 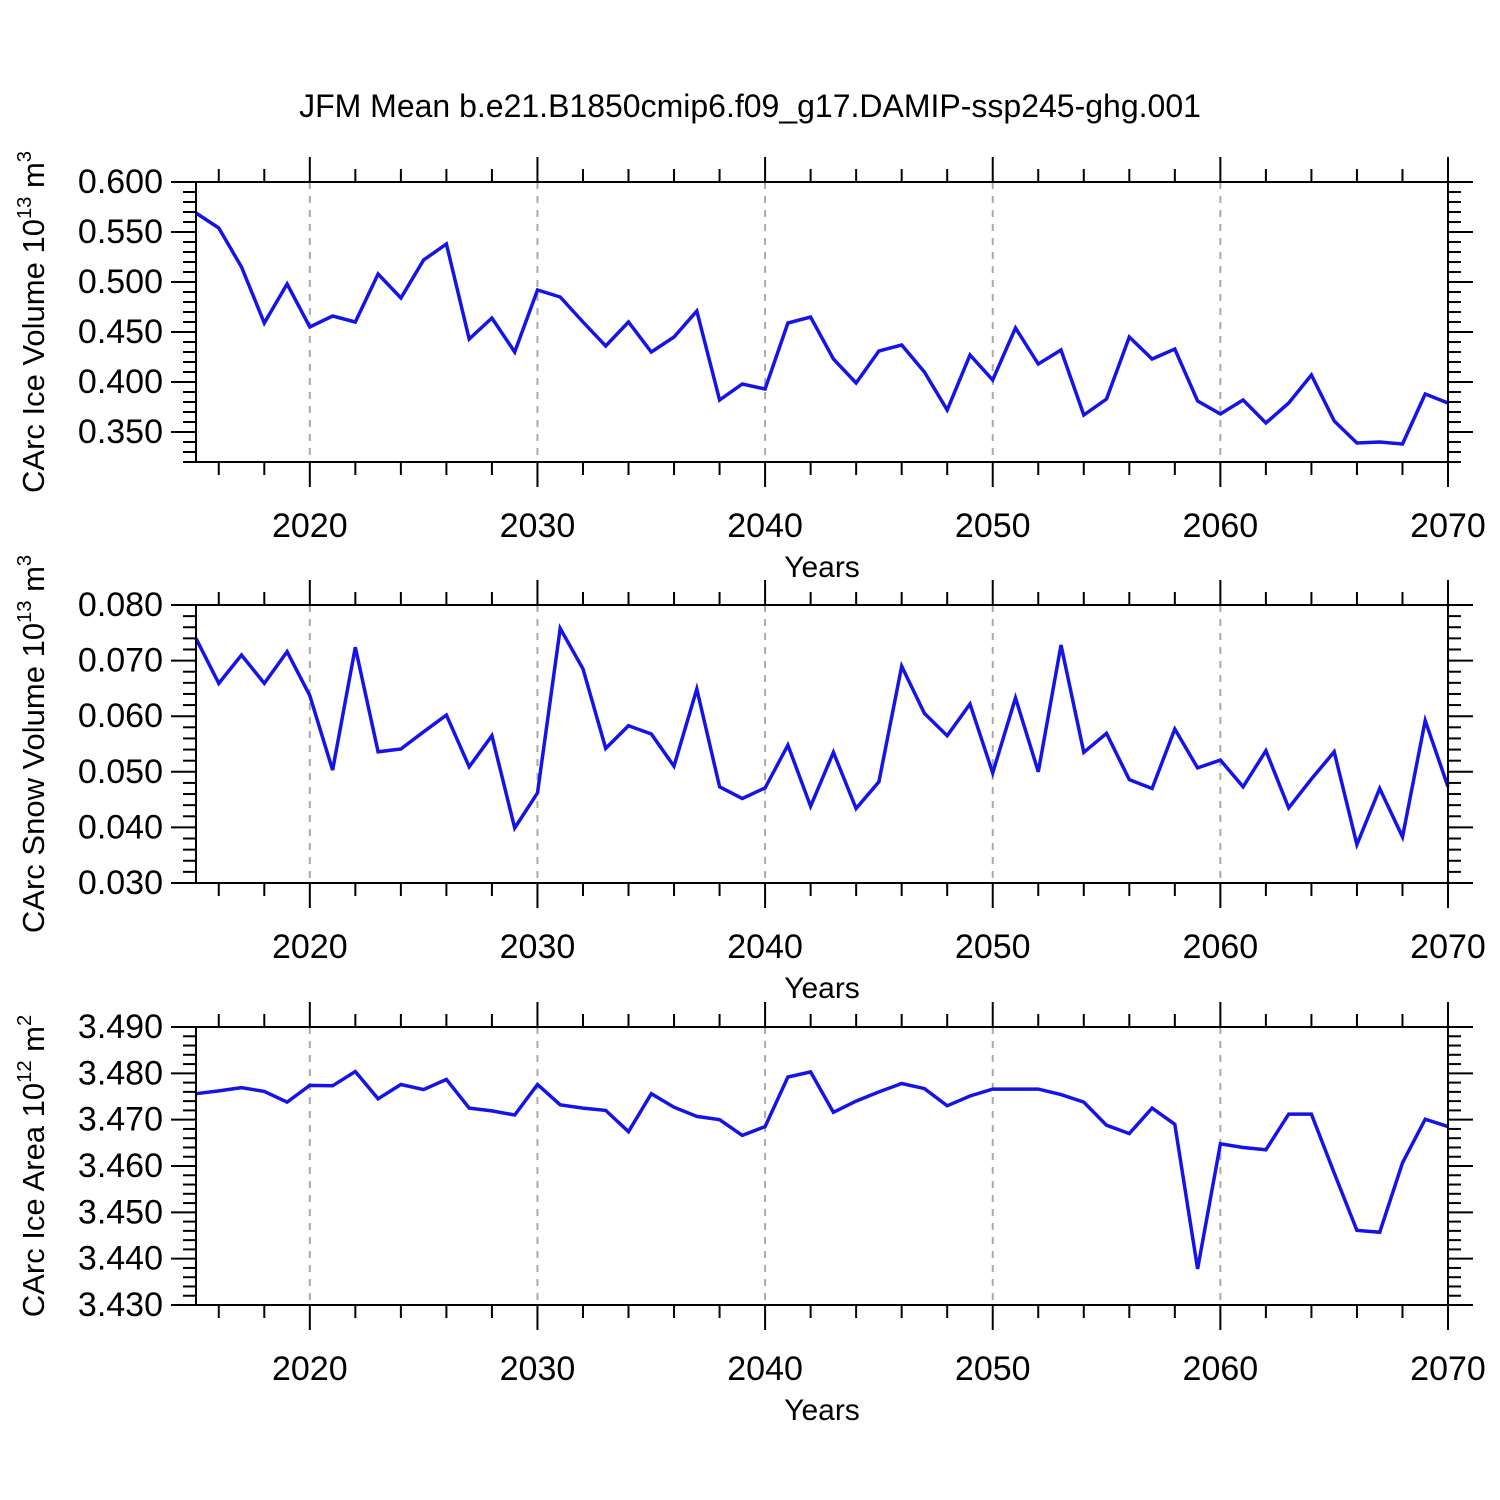 I want to click on y-tick-label: 0.600, so click(x=120, y=182).